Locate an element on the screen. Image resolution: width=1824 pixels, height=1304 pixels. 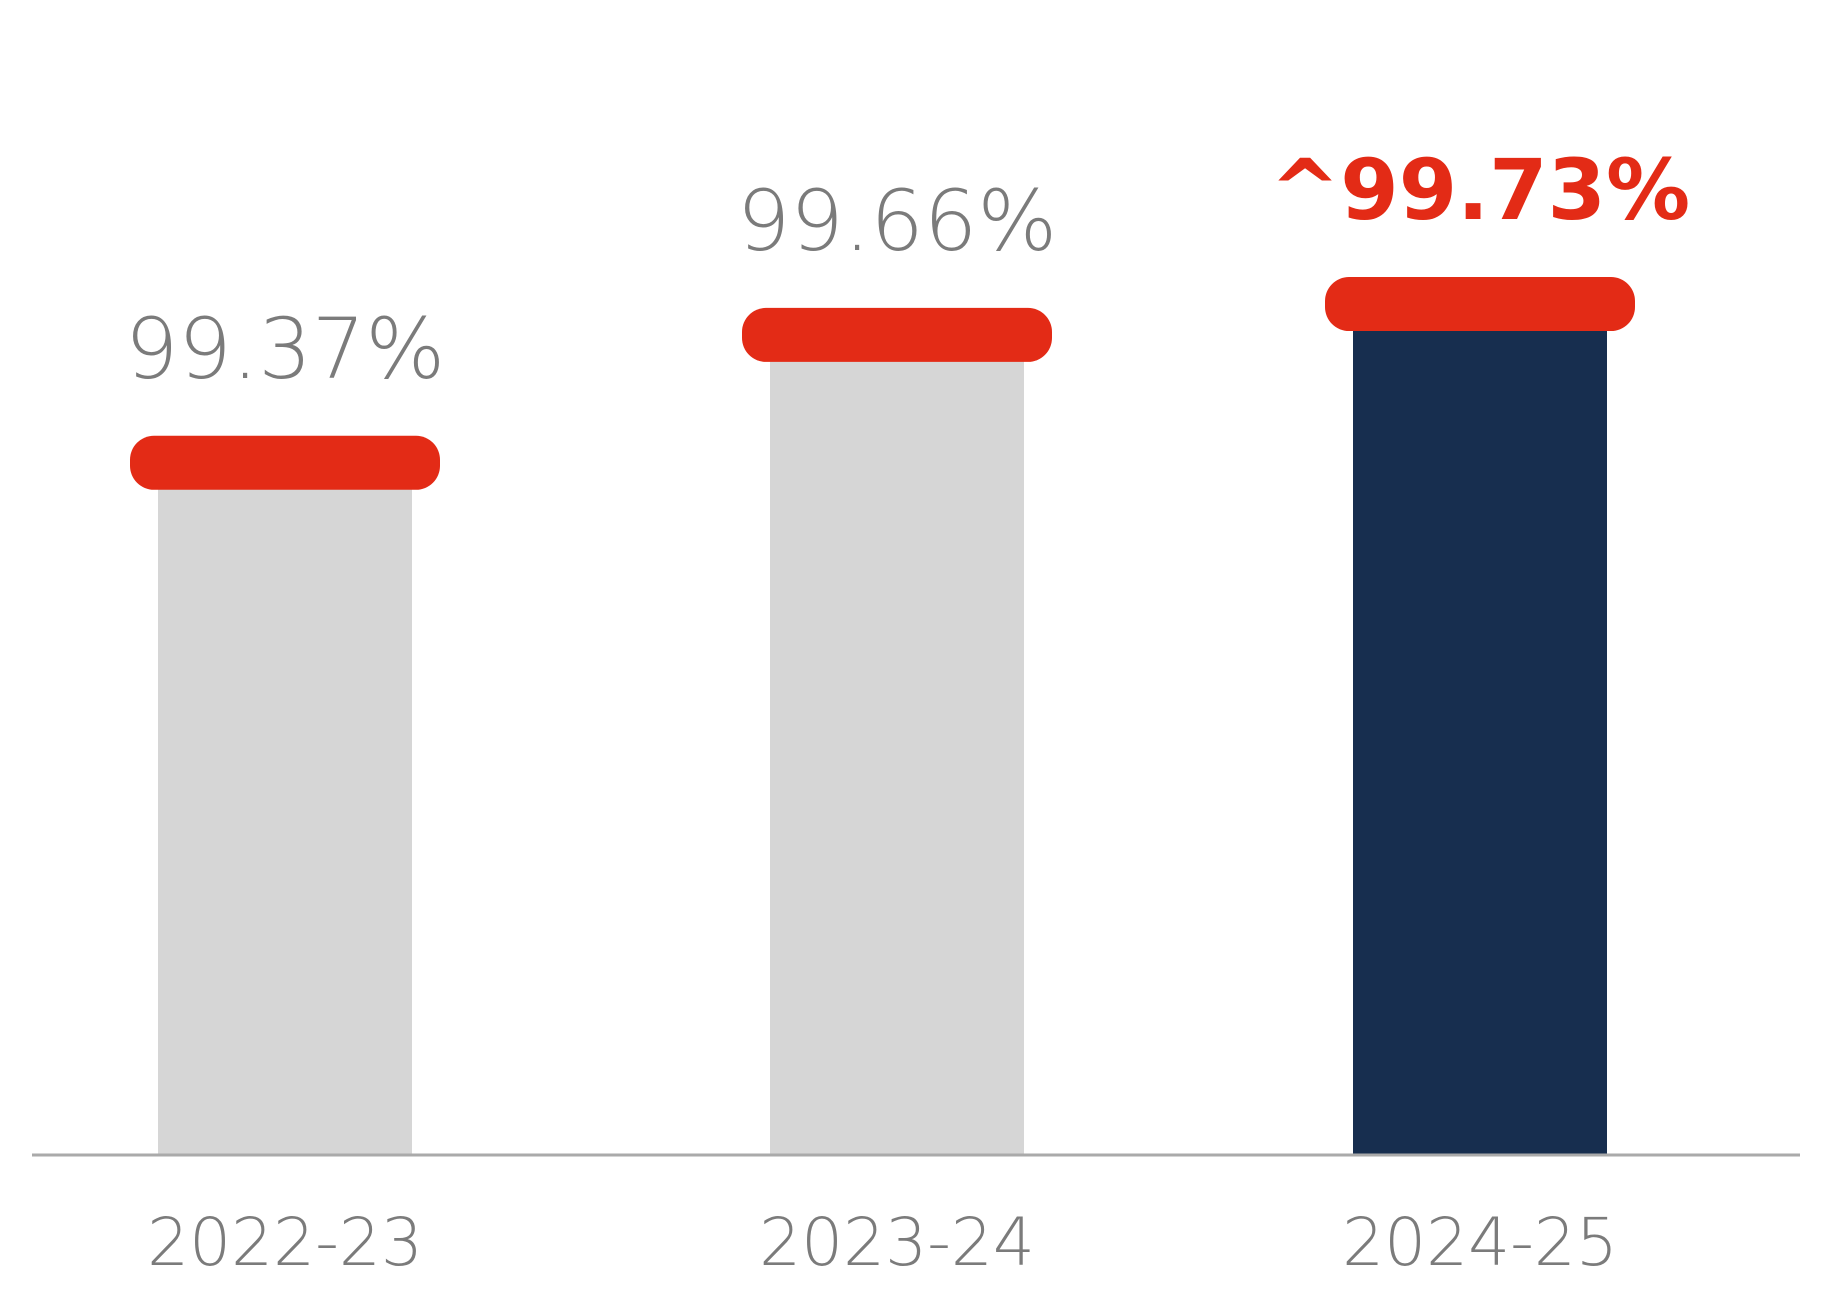
x-tick-label-2022-23: 2022-23 is located at coordinates (285, 1242).